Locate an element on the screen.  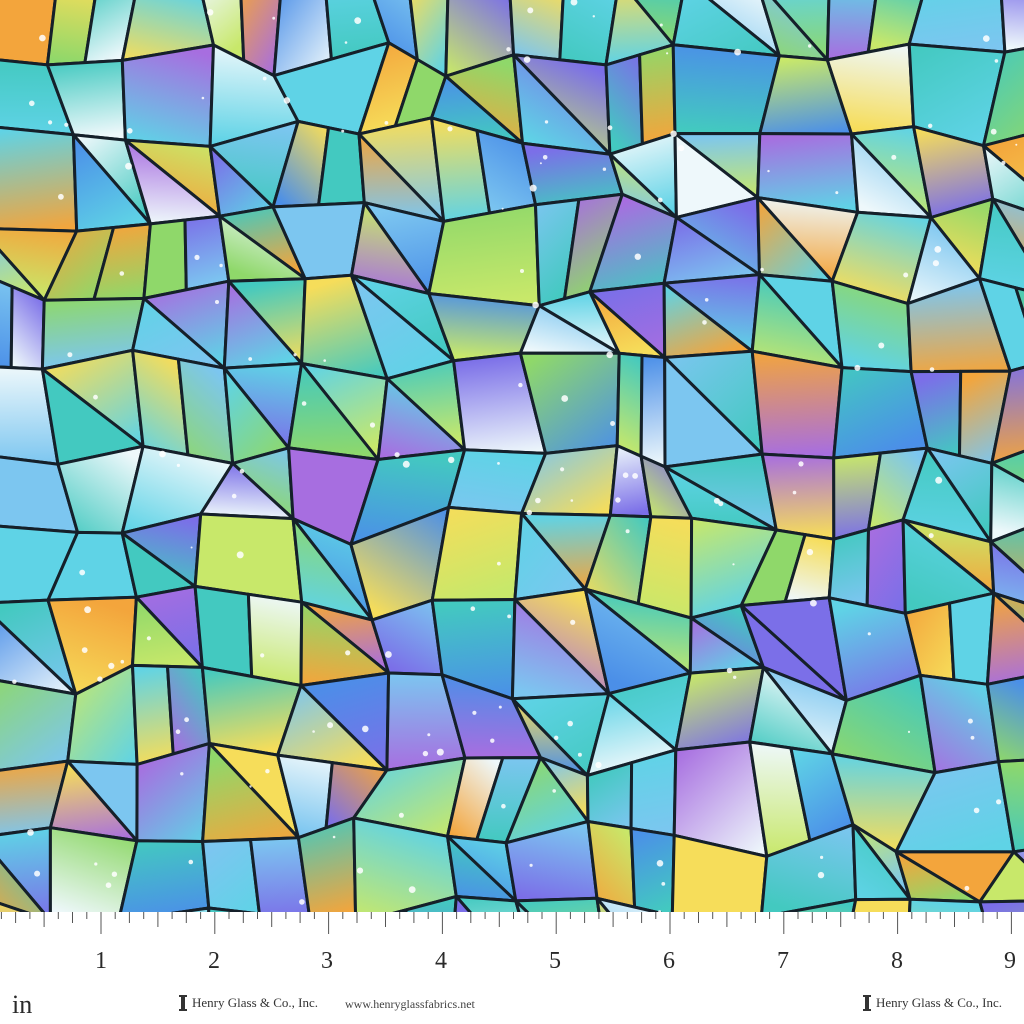
ruler-number-8: 8 is located at coordinates (897, 961).